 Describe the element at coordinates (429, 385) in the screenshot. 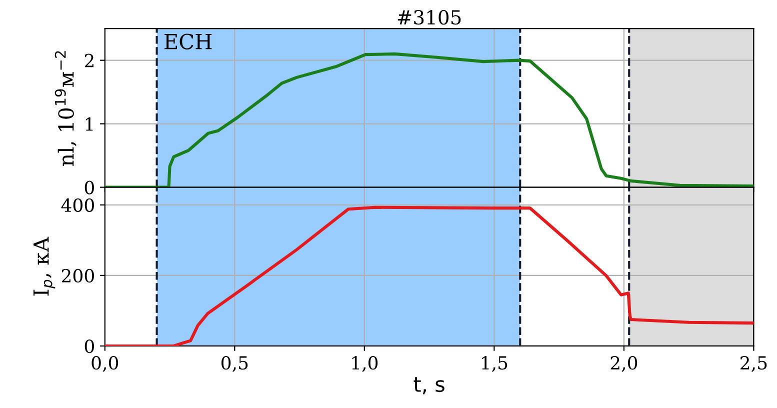

I see `x-axis-title: t, s` at that location.